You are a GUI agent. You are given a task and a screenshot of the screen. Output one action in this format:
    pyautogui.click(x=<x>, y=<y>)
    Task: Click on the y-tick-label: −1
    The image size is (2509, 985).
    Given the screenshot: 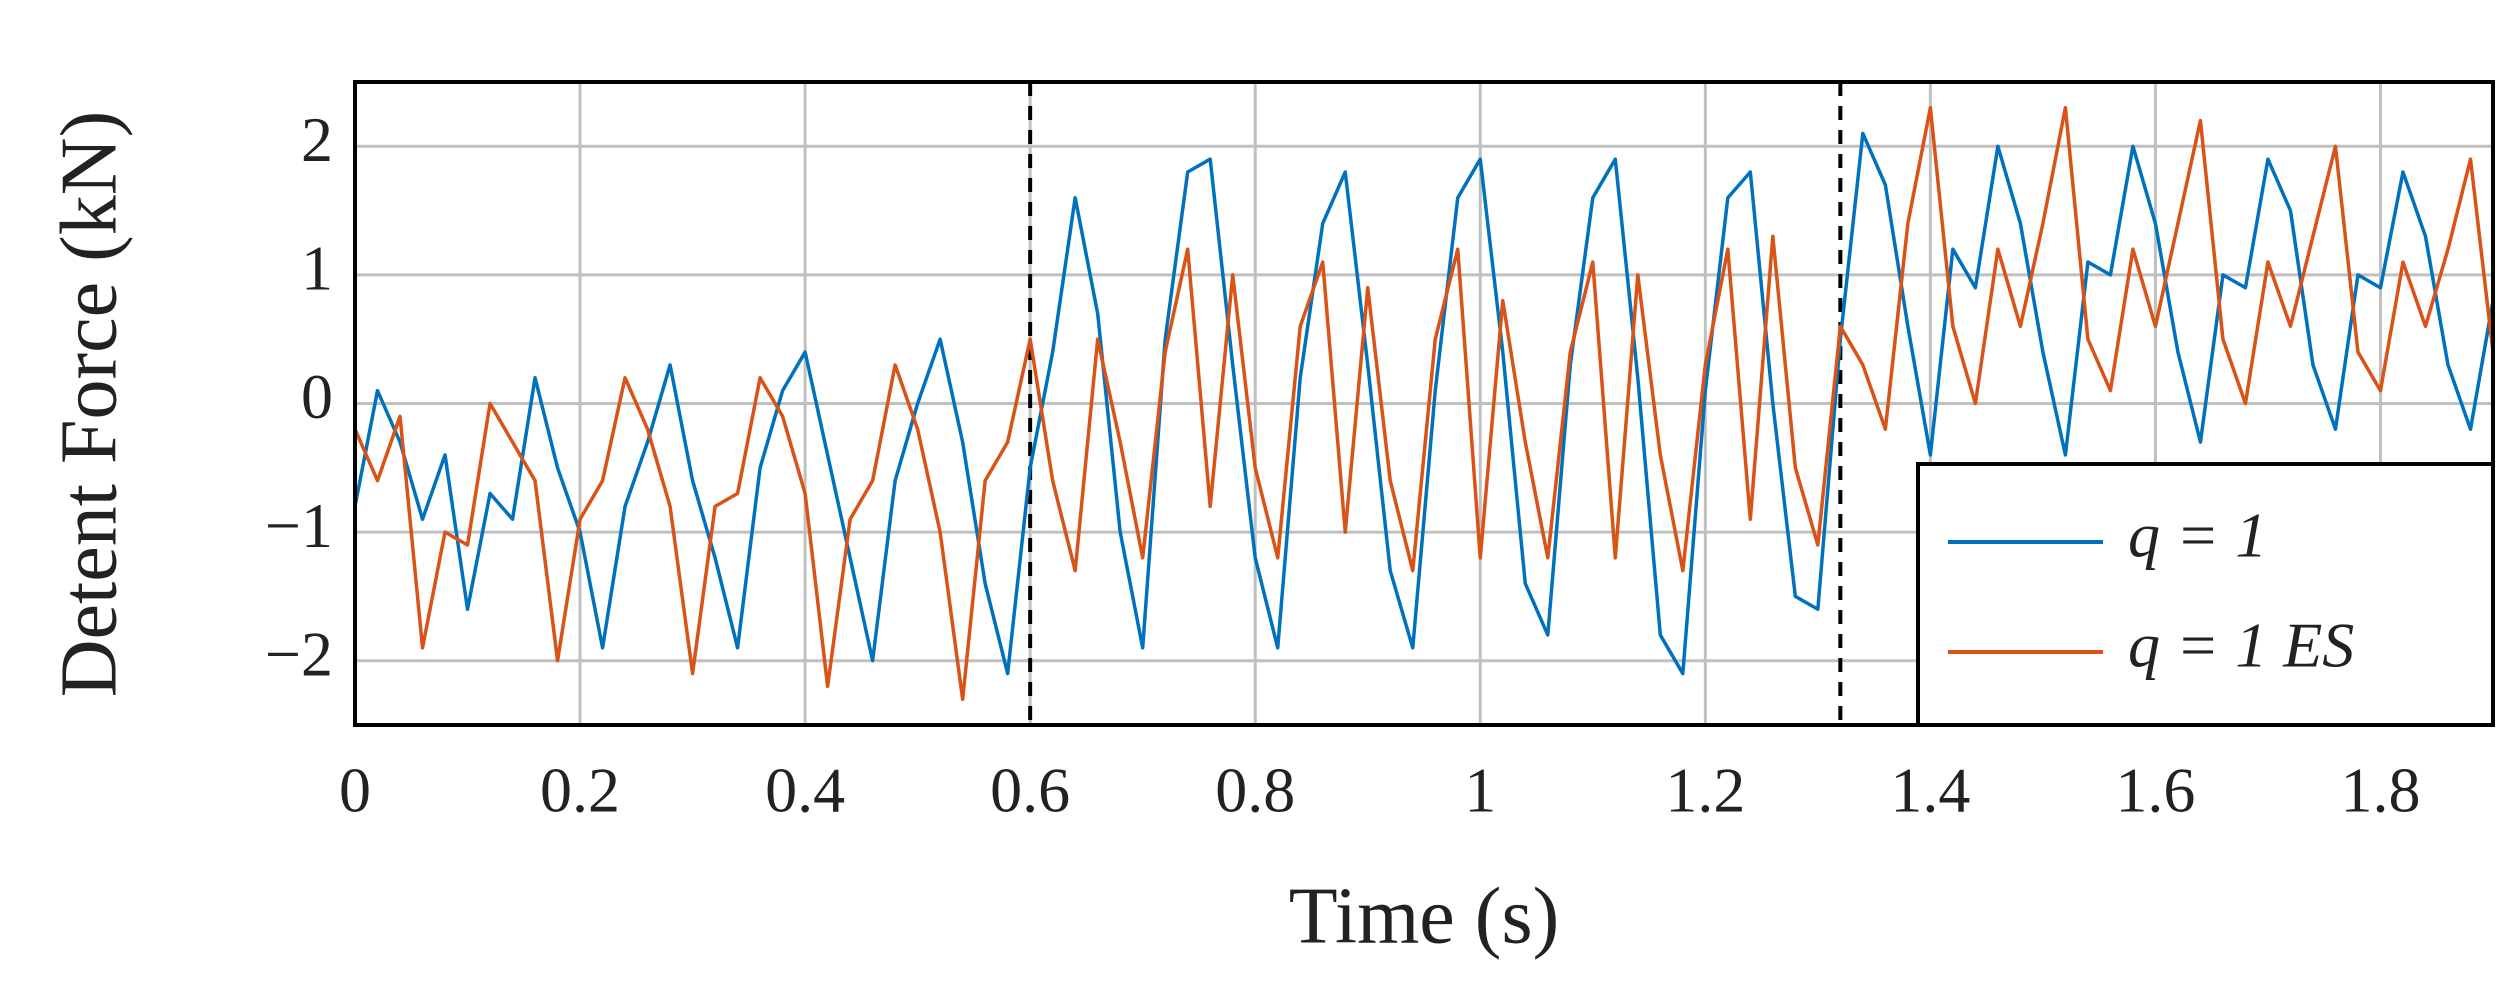 What is the action you would take?
    pyautogui.click(x=299, y=525)
    